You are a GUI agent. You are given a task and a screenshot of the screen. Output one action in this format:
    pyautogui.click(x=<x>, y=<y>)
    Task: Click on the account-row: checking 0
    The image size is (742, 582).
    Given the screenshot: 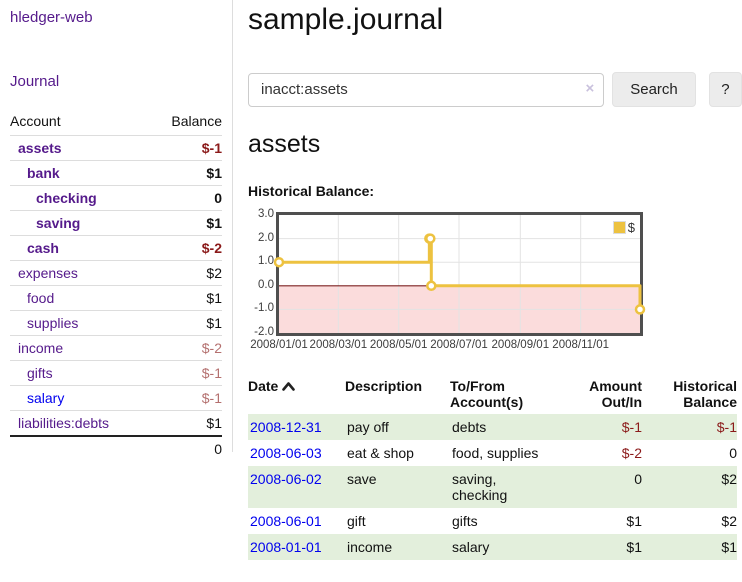 What is the action you would take?
    pyautogui.click(x=116, y=198)
    